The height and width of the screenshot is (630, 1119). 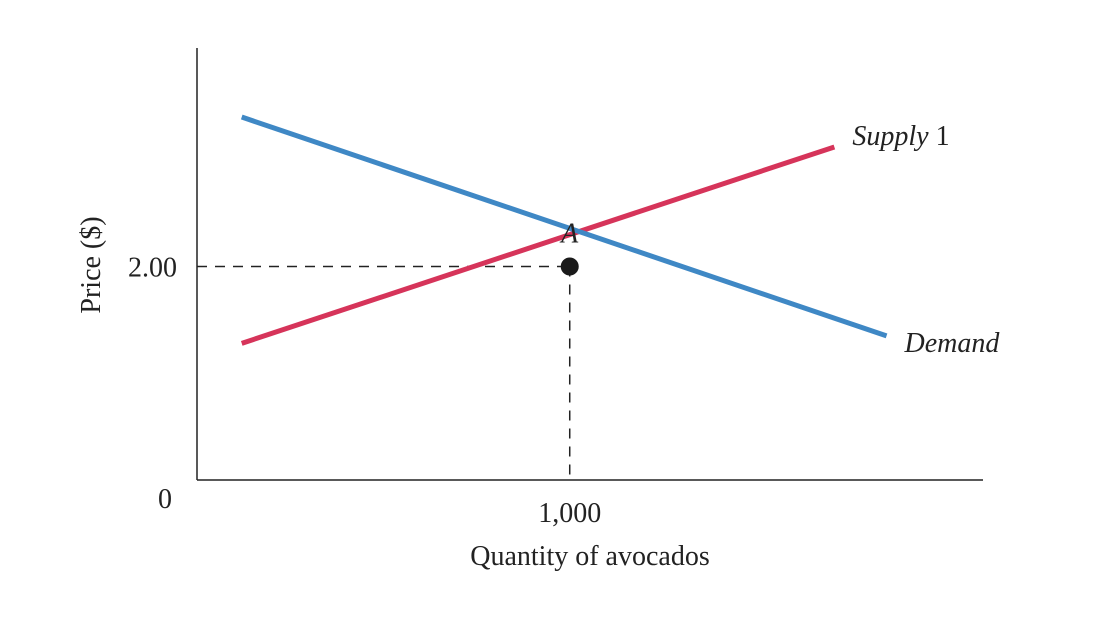 I want to click on equilibrium-label: A, so click(x=569, y=234).